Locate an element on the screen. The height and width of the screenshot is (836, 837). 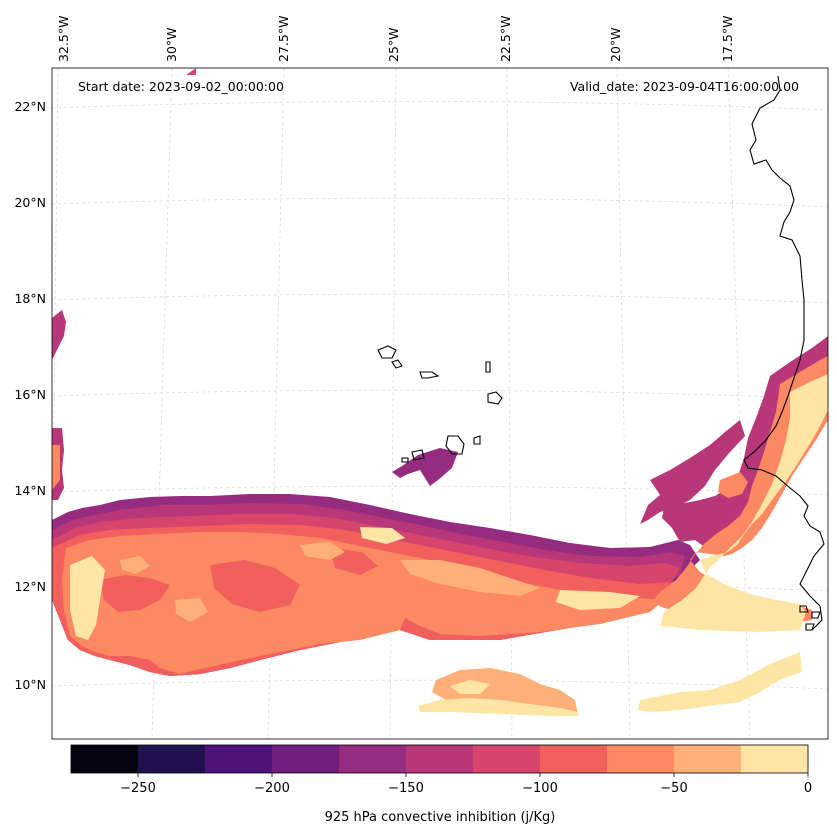
cin-east-outer is located at coordinates (692, 472).